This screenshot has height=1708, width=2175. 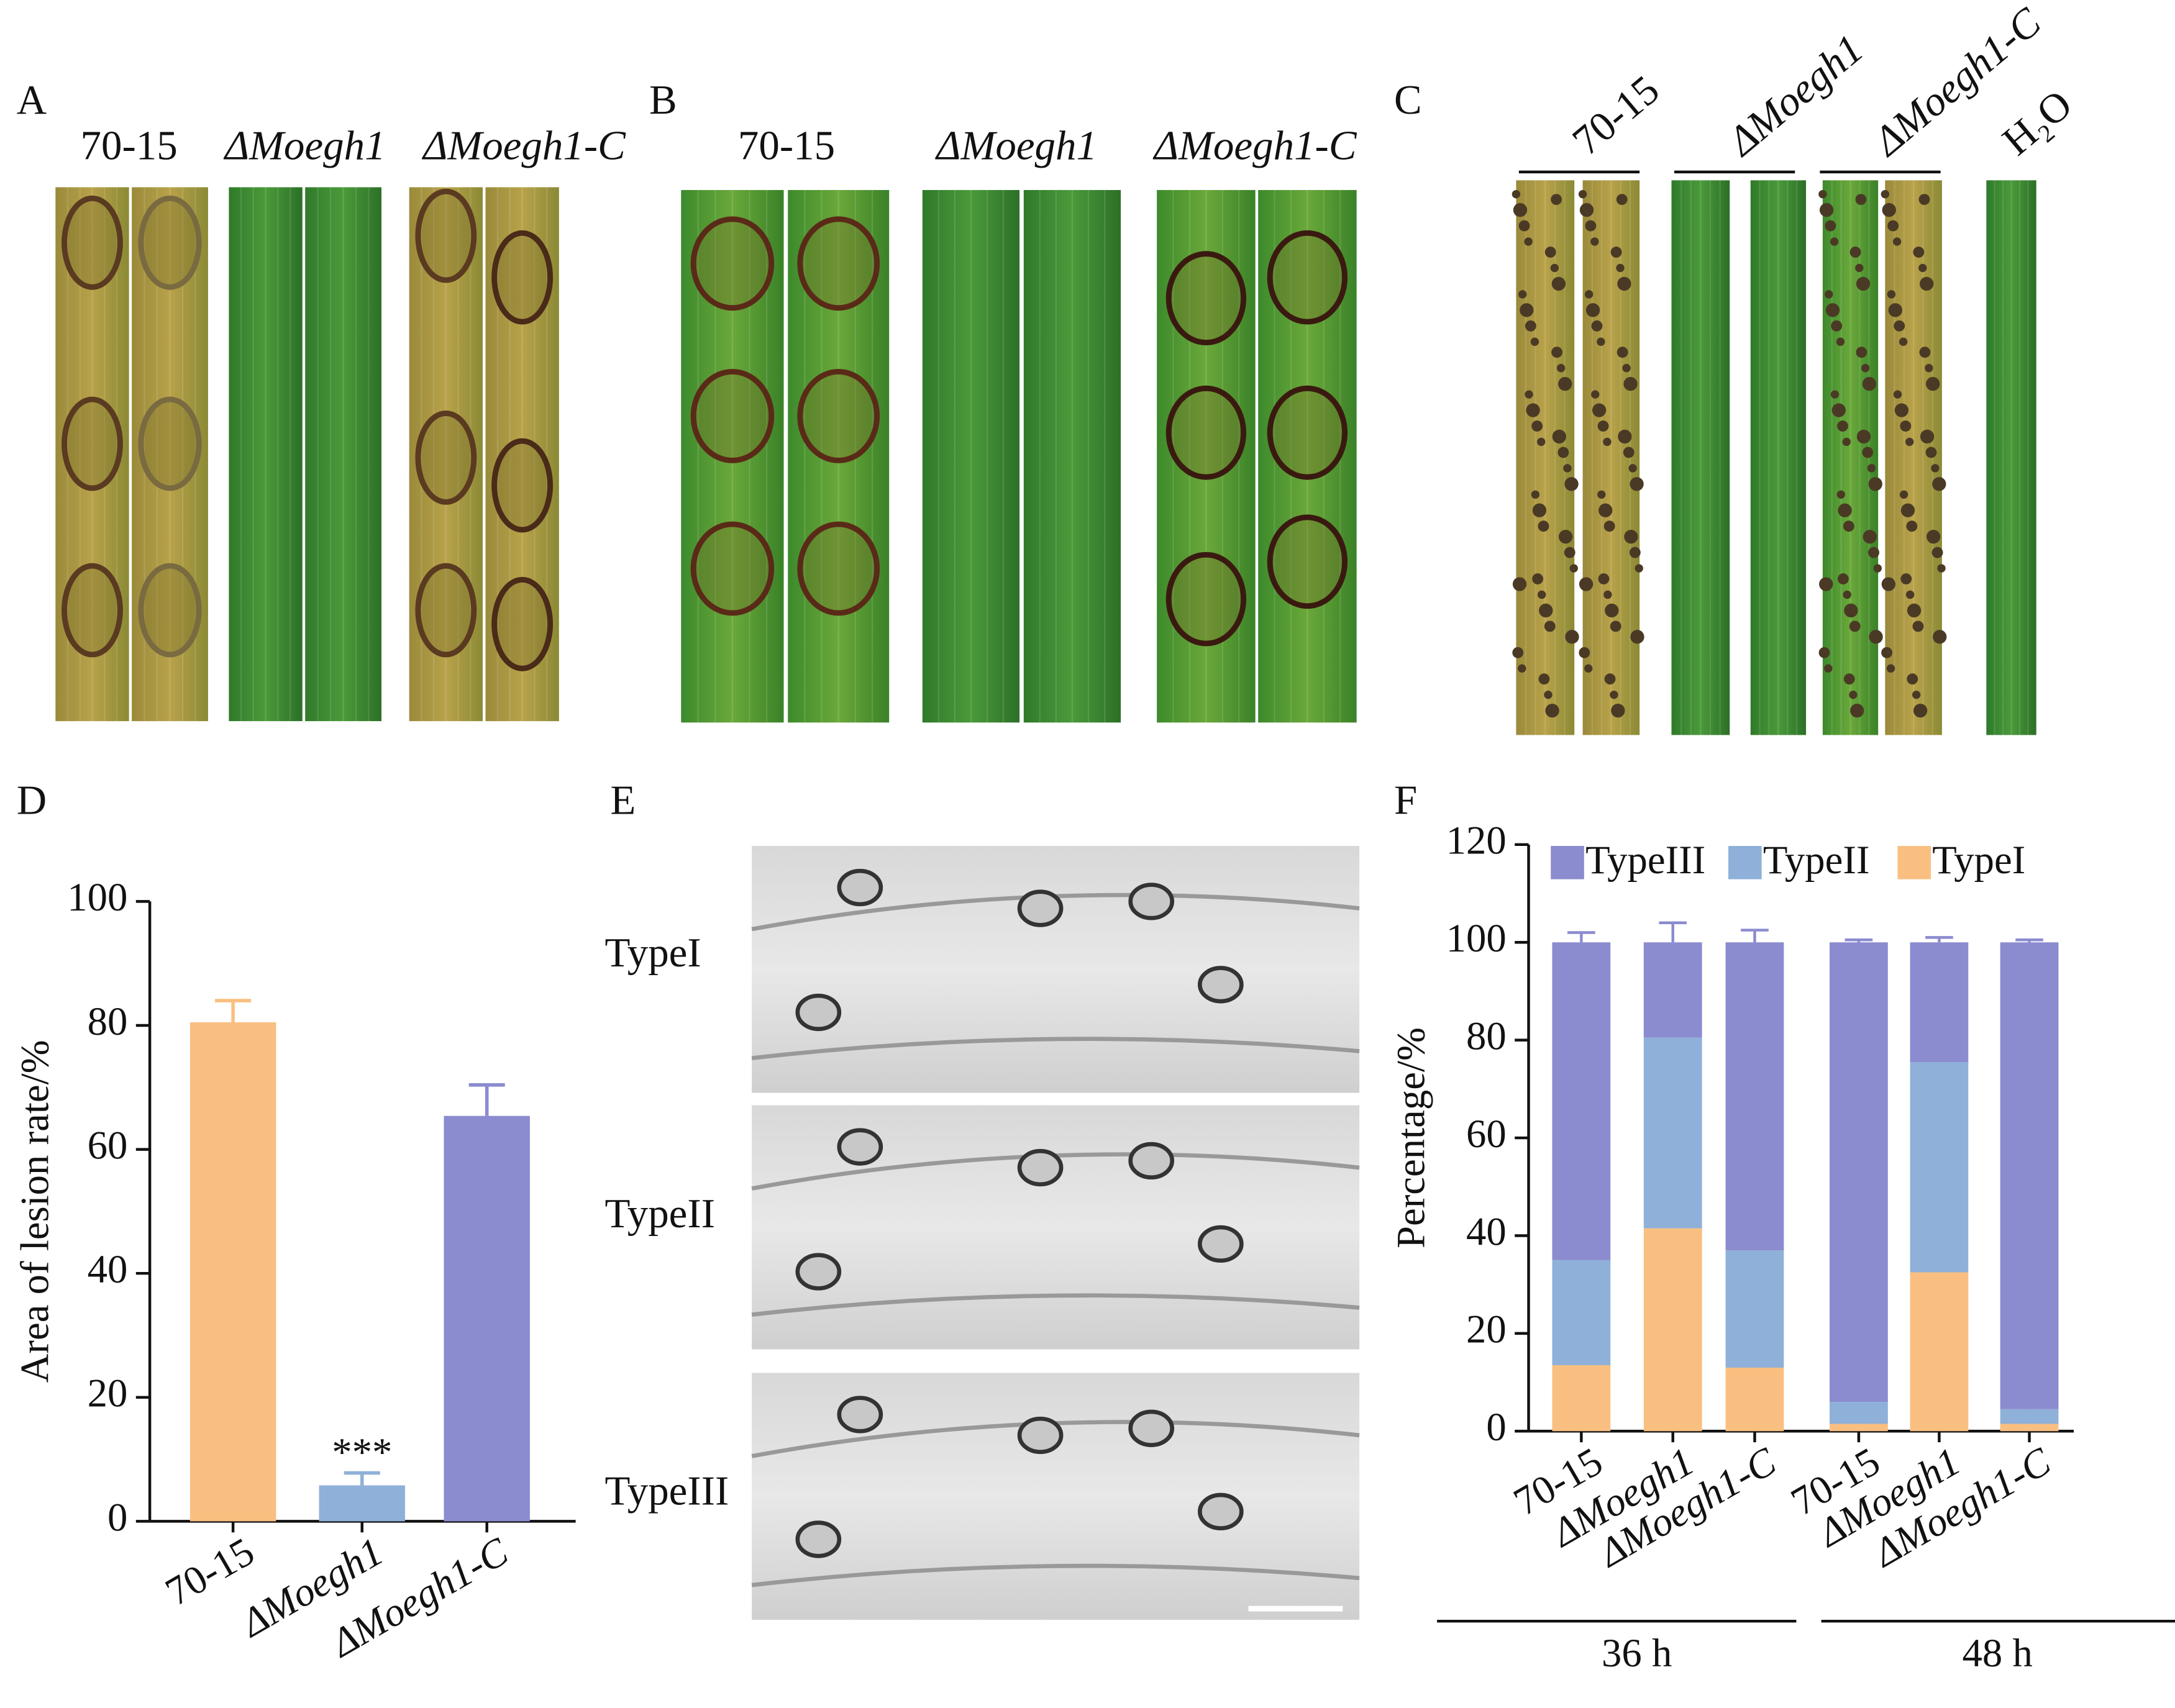 What do you see at coordinates (1637, 1653) in the screenshot?
I see `group-label: 36 h` at bounding box center [1637, 1653].